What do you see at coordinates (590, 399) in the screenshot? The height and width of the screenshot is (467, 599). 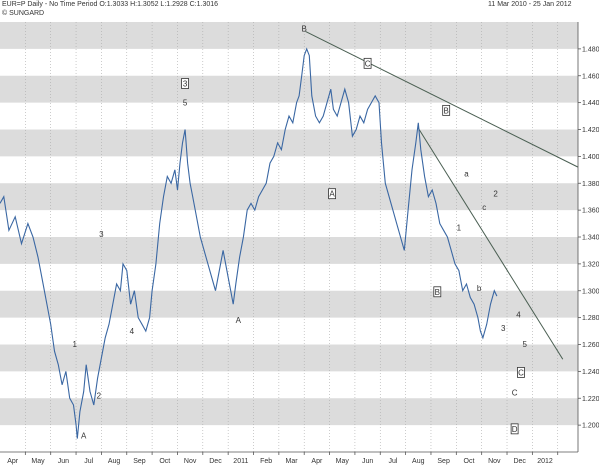 I see `y-tick-label: 1.2200` at bounding box center [590, 399].